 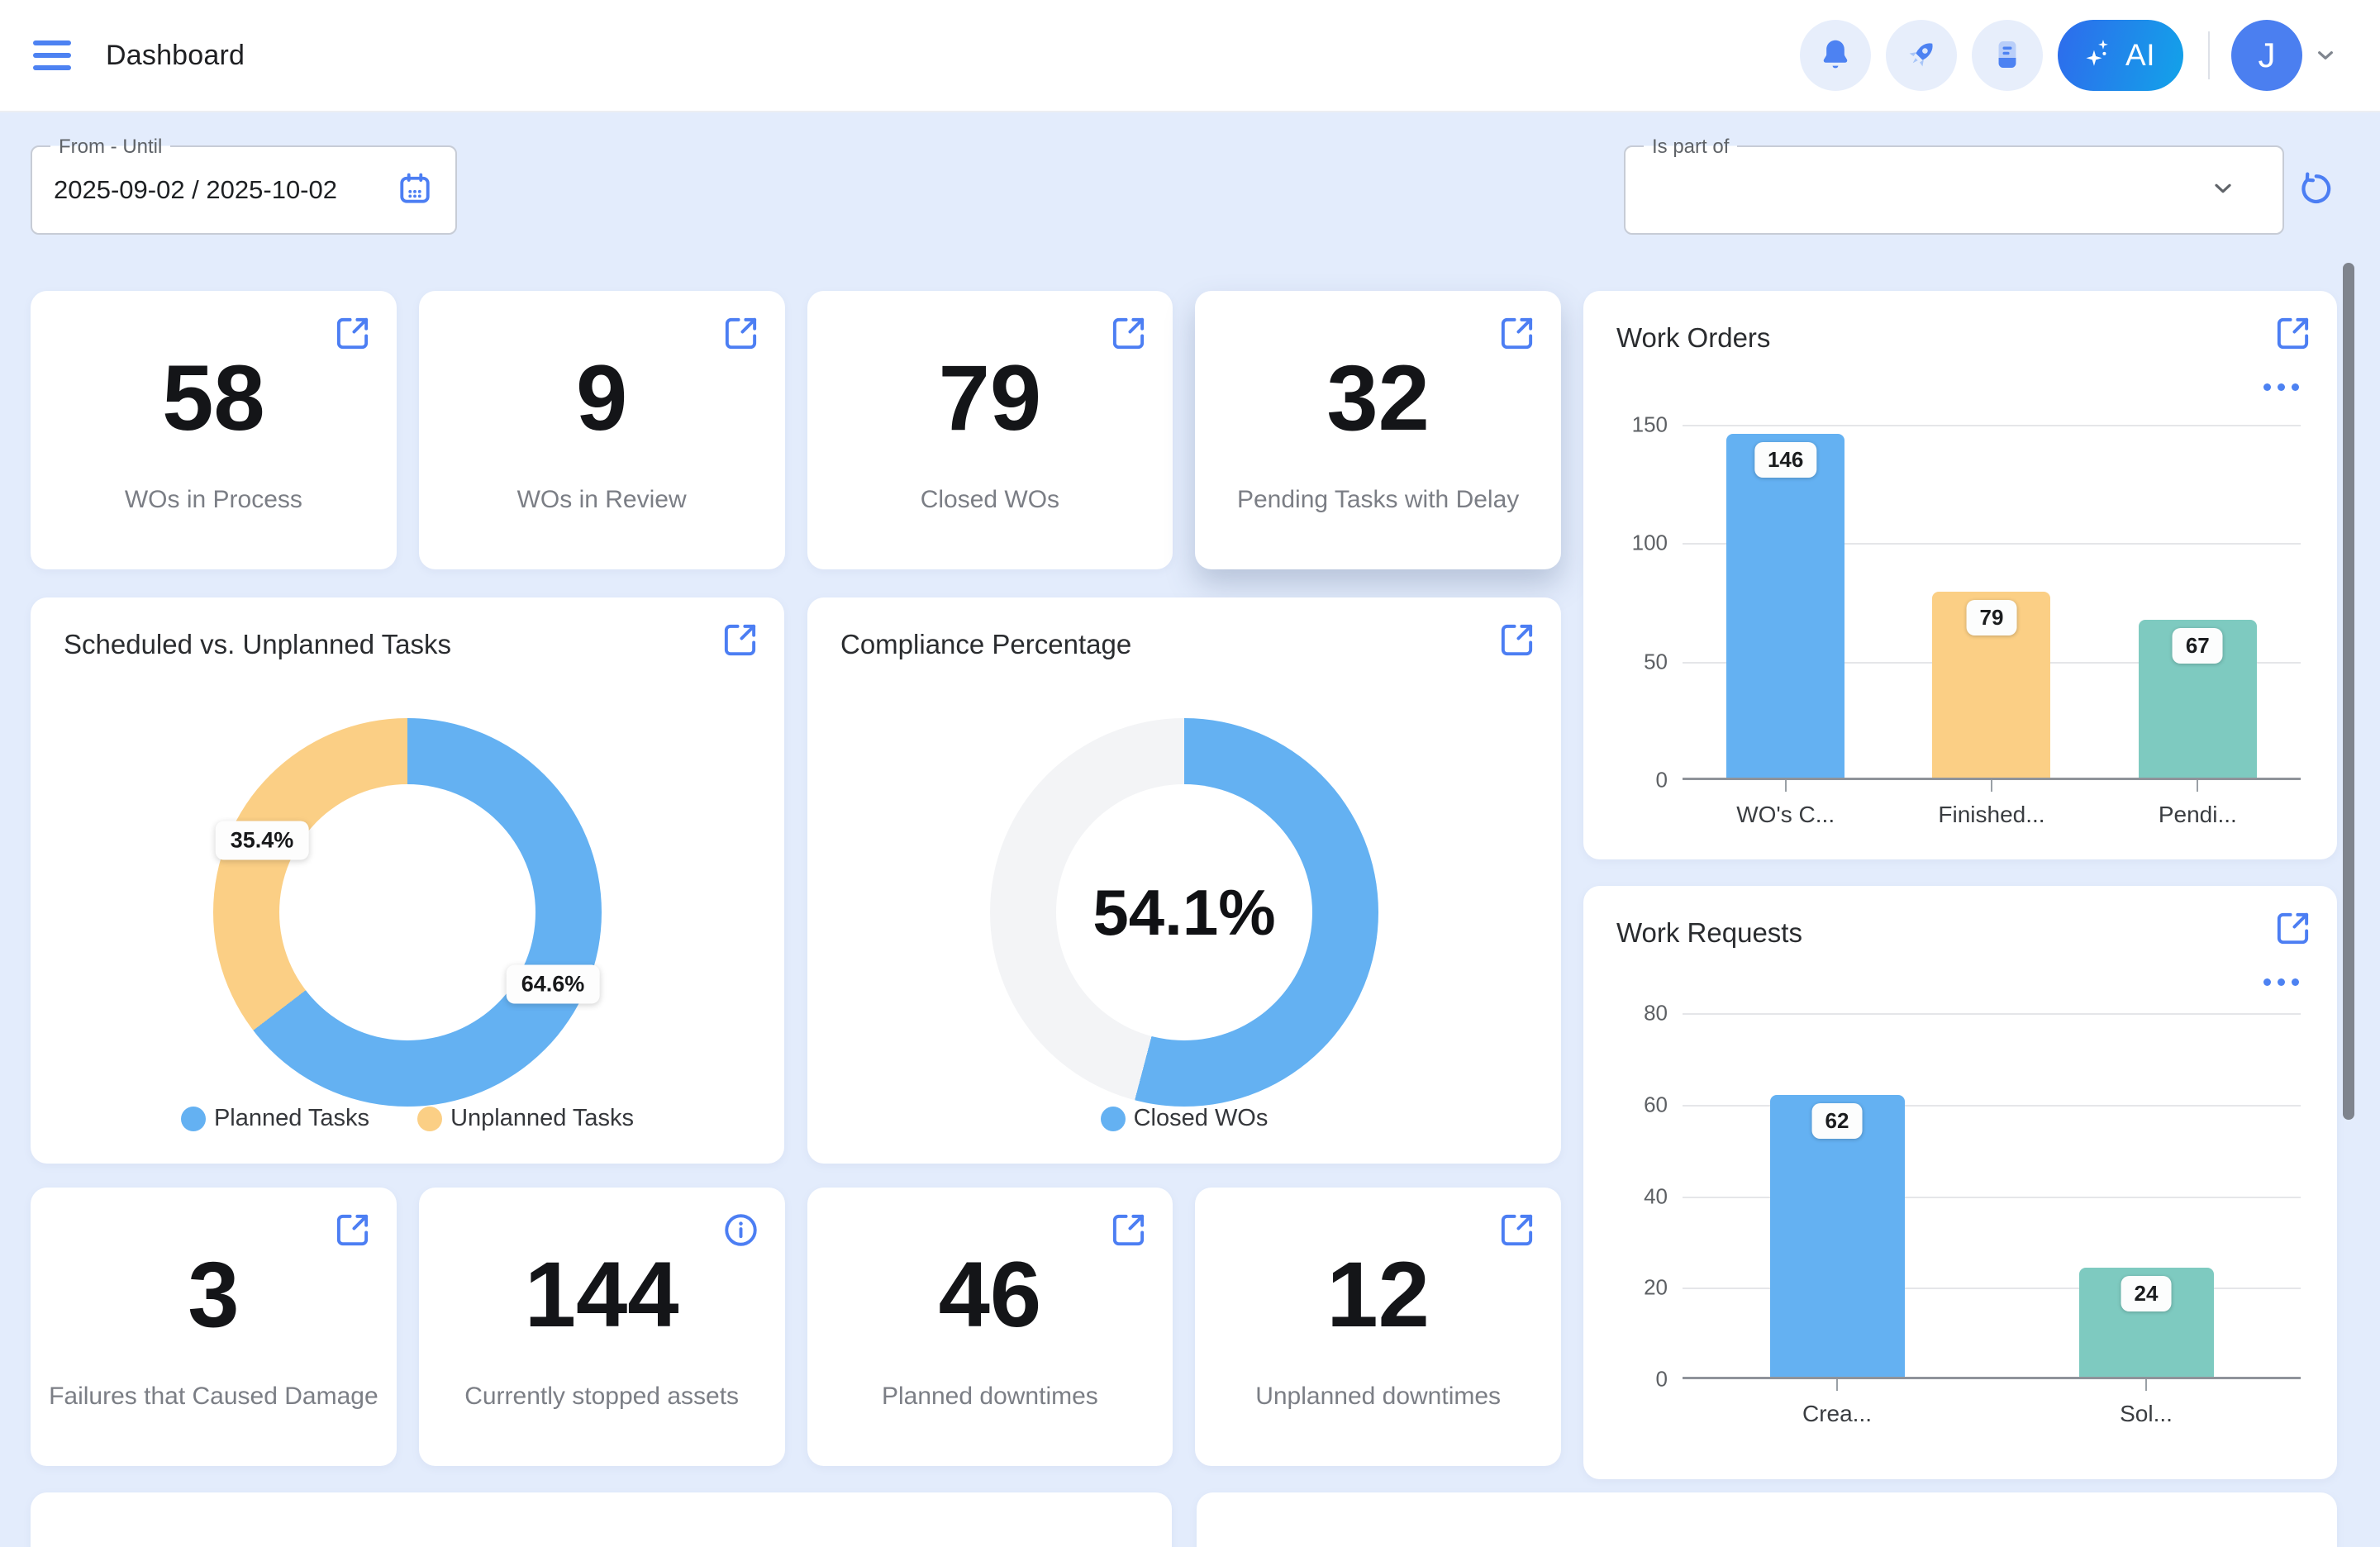 I want to click on bar-value-label: 79, so click(x=1991, y=618).